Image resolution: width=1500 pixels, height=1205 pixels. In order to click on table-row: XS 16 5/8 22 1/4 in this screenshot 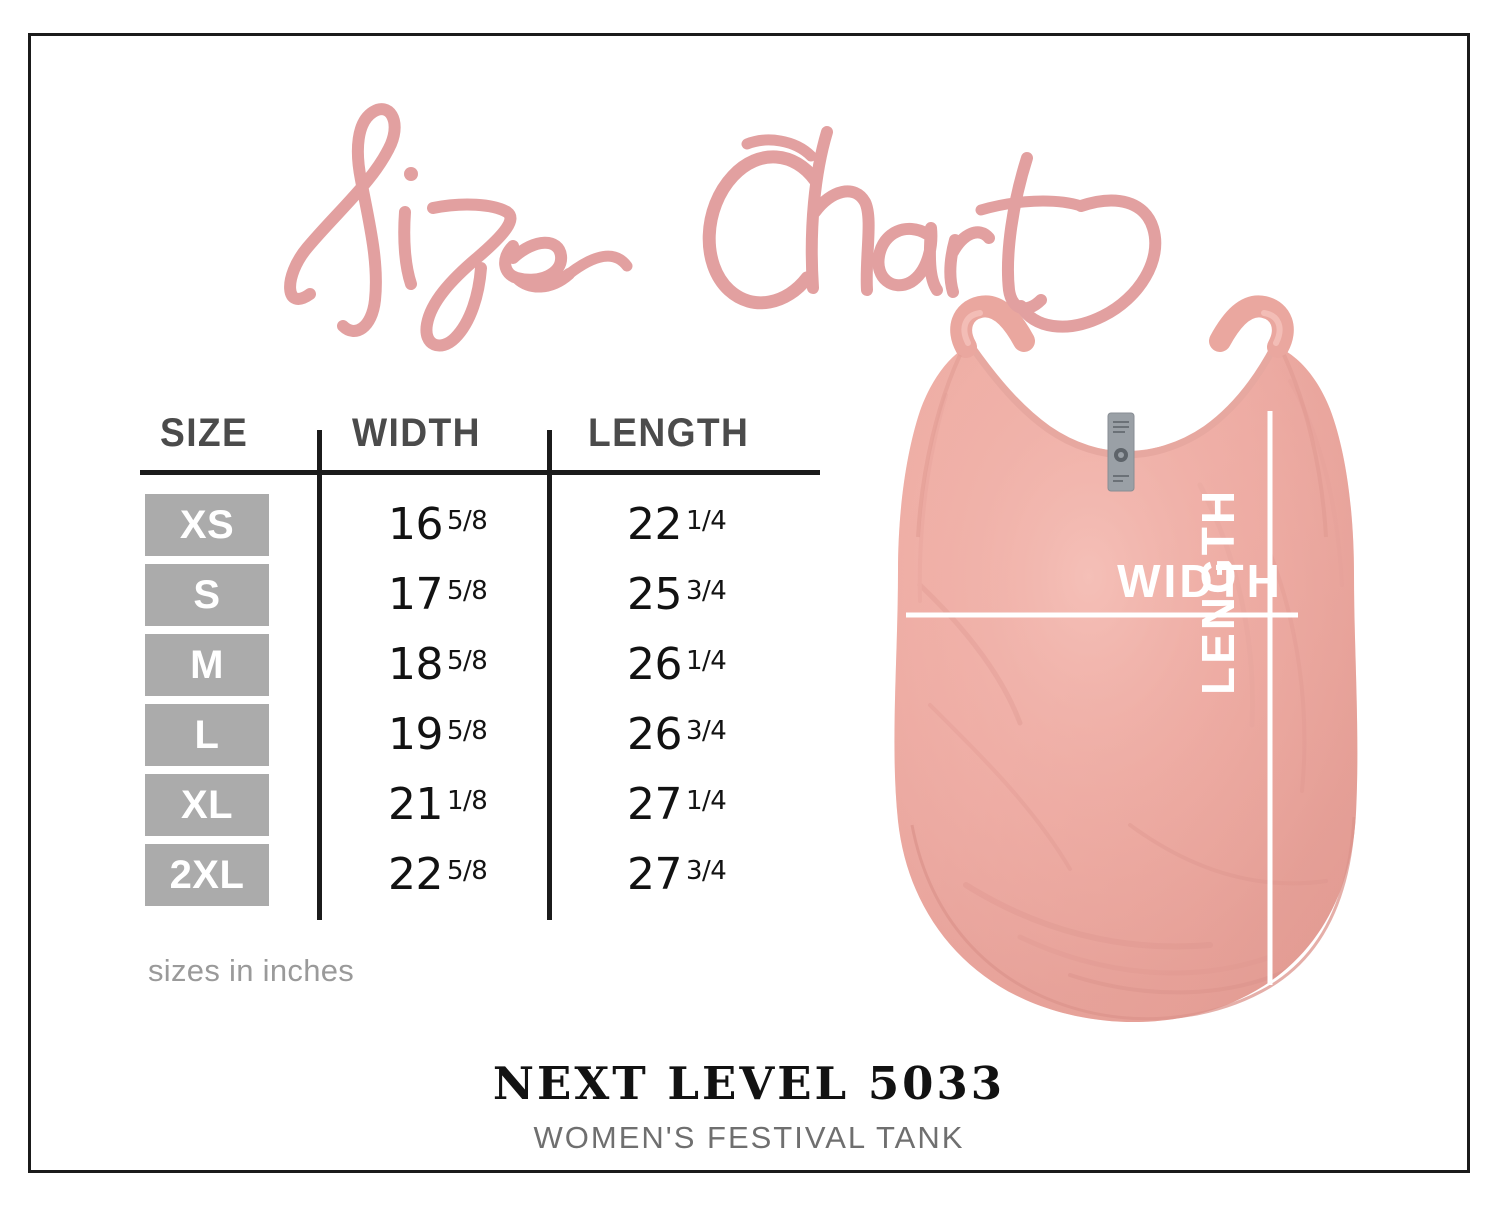, I will do `click(480, 525)`.